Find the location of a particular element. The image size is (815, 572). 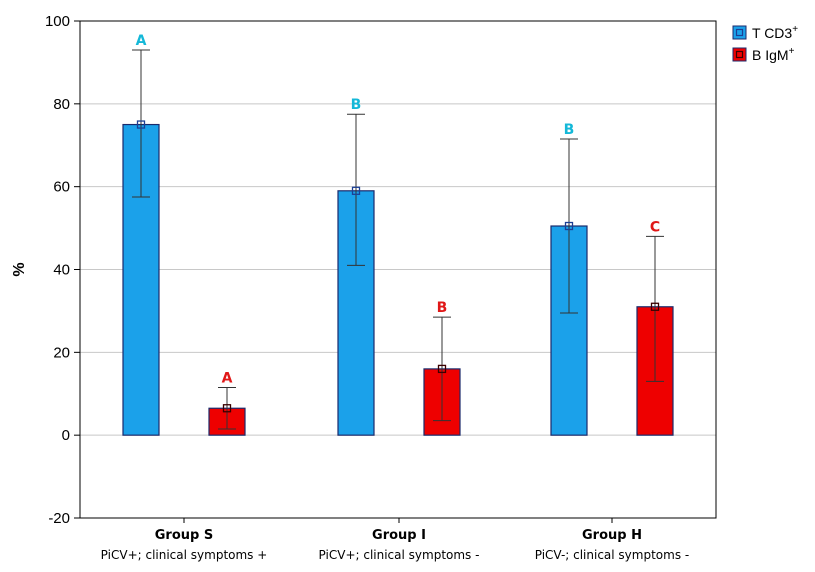

y-axis-ticks: -20 0 20 40 60 80 100 is located at coordinates (62, 270).